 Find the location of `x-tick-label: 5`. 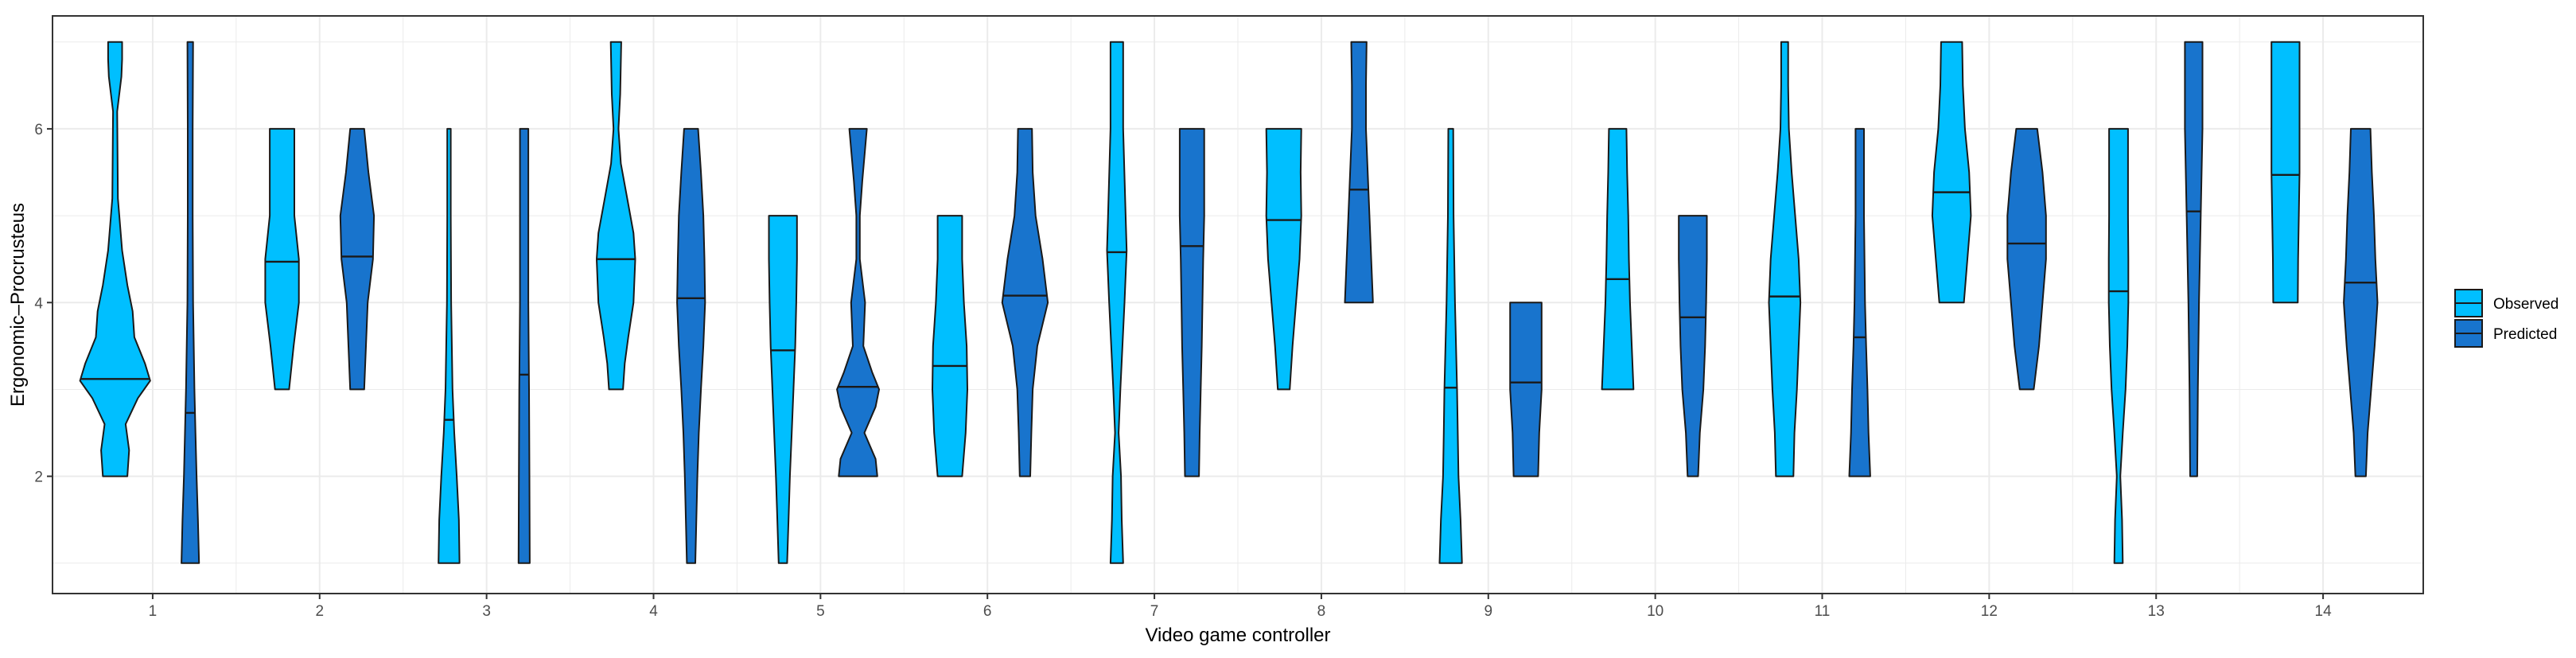

x-tick-label: 5 is located at coordinates (821, 611).